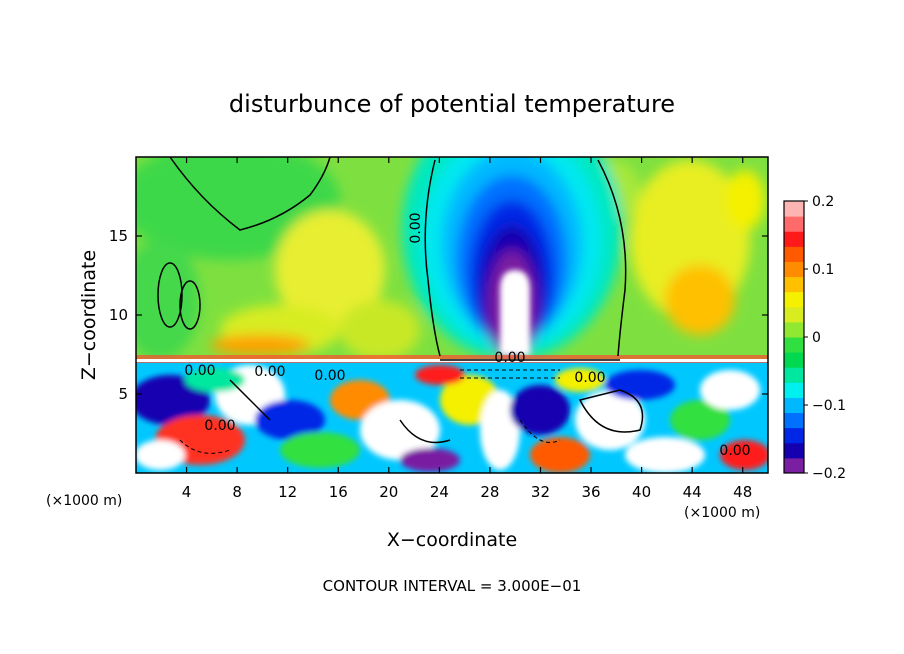 The image size is (904, 654). Describe the element at coordinates (823, 270) in the screenshot. I see `colorbar-tick-label: 0.1` at that location.